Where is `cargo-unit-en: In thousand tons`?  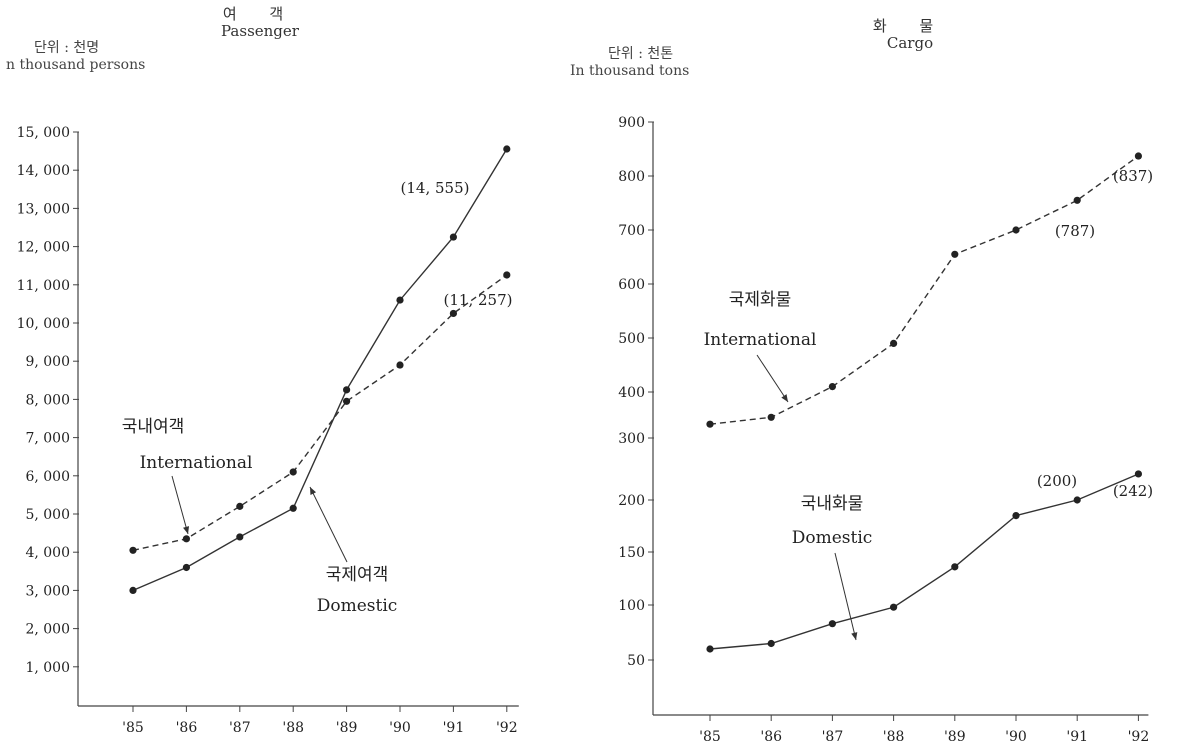
cargo-unit-en: In thousand tons is located at coordinates (630, 71).